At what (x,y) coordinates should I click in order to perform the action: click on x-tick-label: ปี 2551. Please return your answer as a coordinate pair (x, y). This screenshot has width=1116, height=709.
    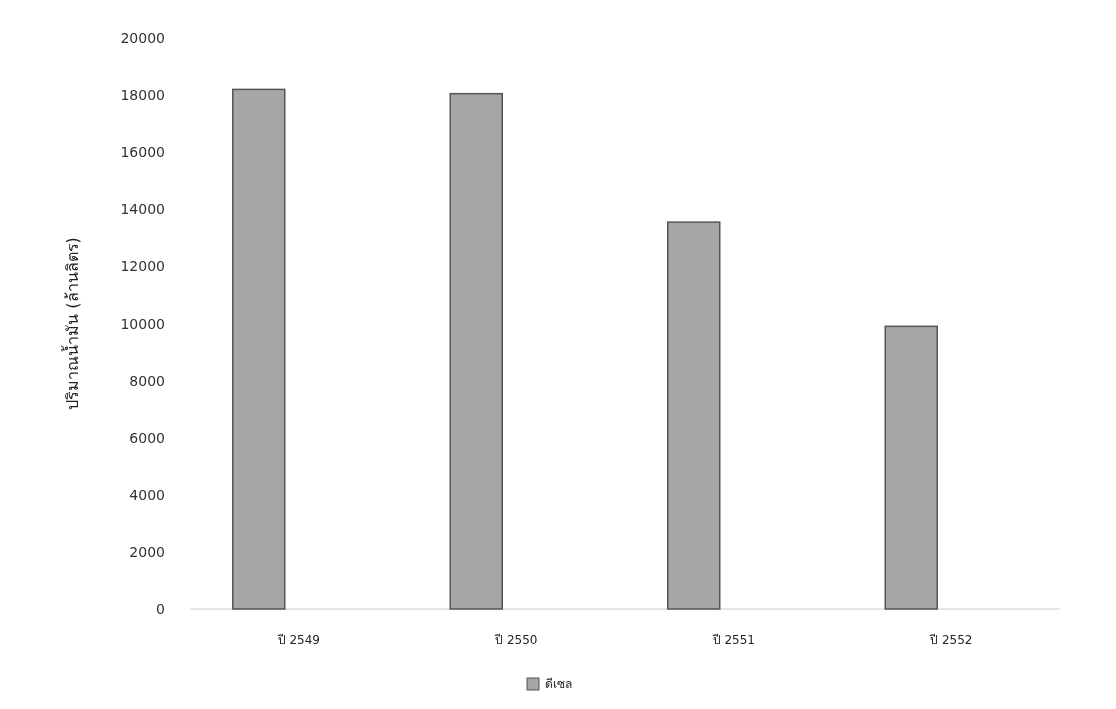
    Looking at the image, I should click on (733, 640).